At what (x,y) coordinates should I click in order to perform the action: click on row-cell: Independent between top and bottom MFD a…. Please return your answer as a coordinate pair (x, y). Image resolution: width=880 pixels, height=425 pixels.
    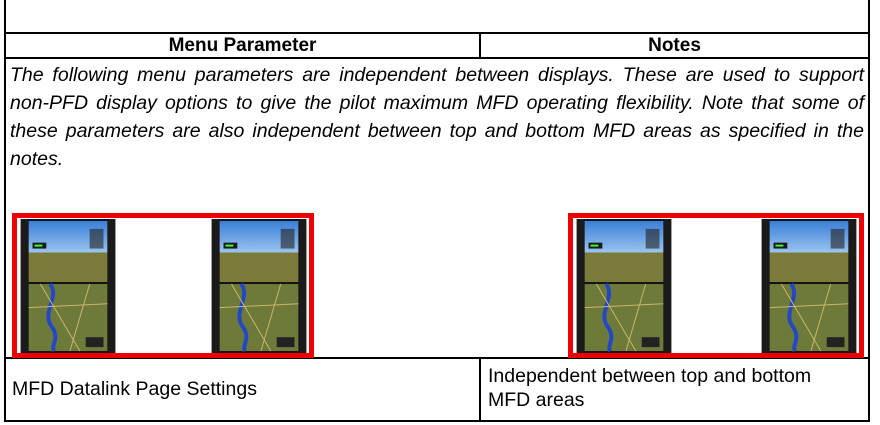
    Looking at the image, I should click on (650, 388).